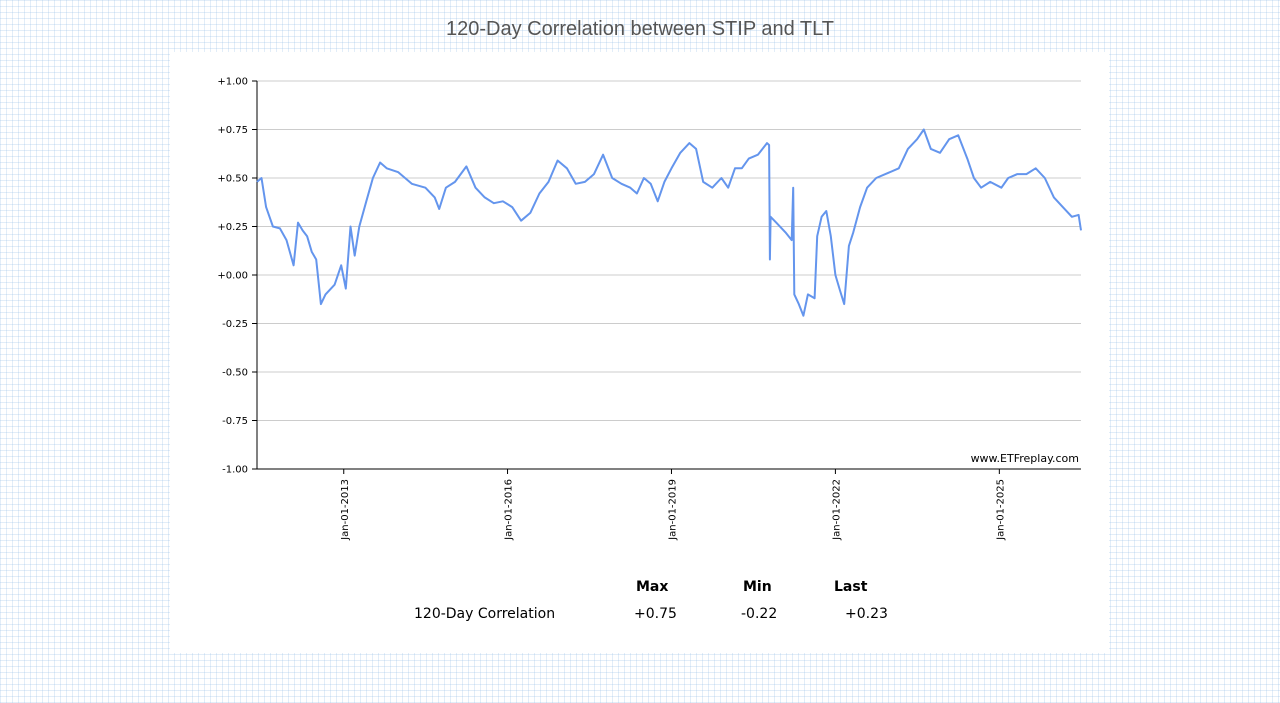  Describe the element at coordinates (235, 470) in the screenshot. I see `y-tick-label: -1.00` at that location.